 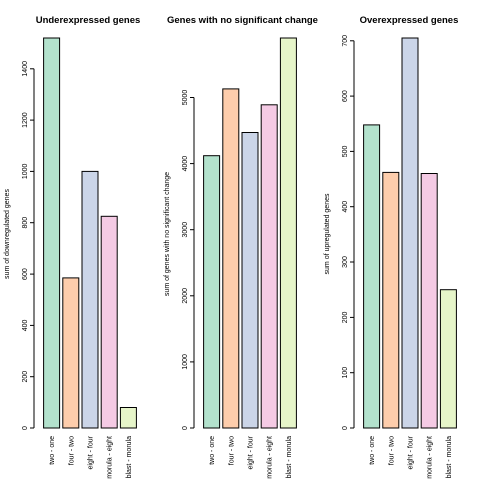 I want to click on panel-title: Genes with no significant change, so click(x=242, y=20).